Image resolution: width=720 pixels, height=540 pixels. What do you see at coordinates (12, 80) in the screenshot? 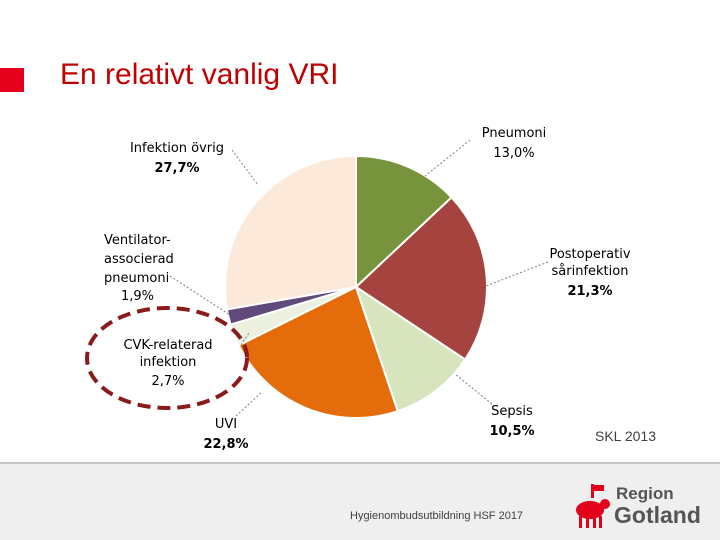
I see `title-marker` at bounding box center [12, 80].